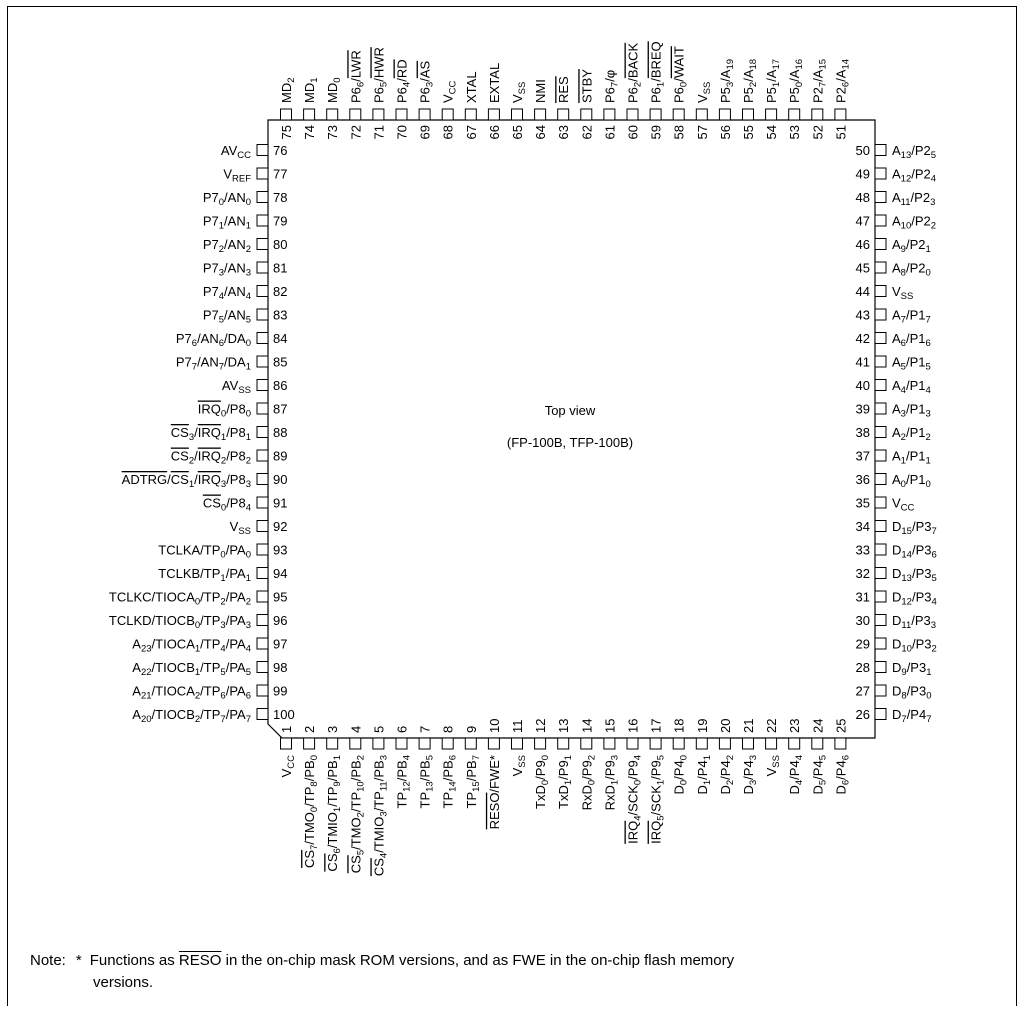 The width and height of the screenshot is (1023, 1013). Describe the element at coordinates (817, 726) in the screenshot. I see `pin-number: 24` at that location.